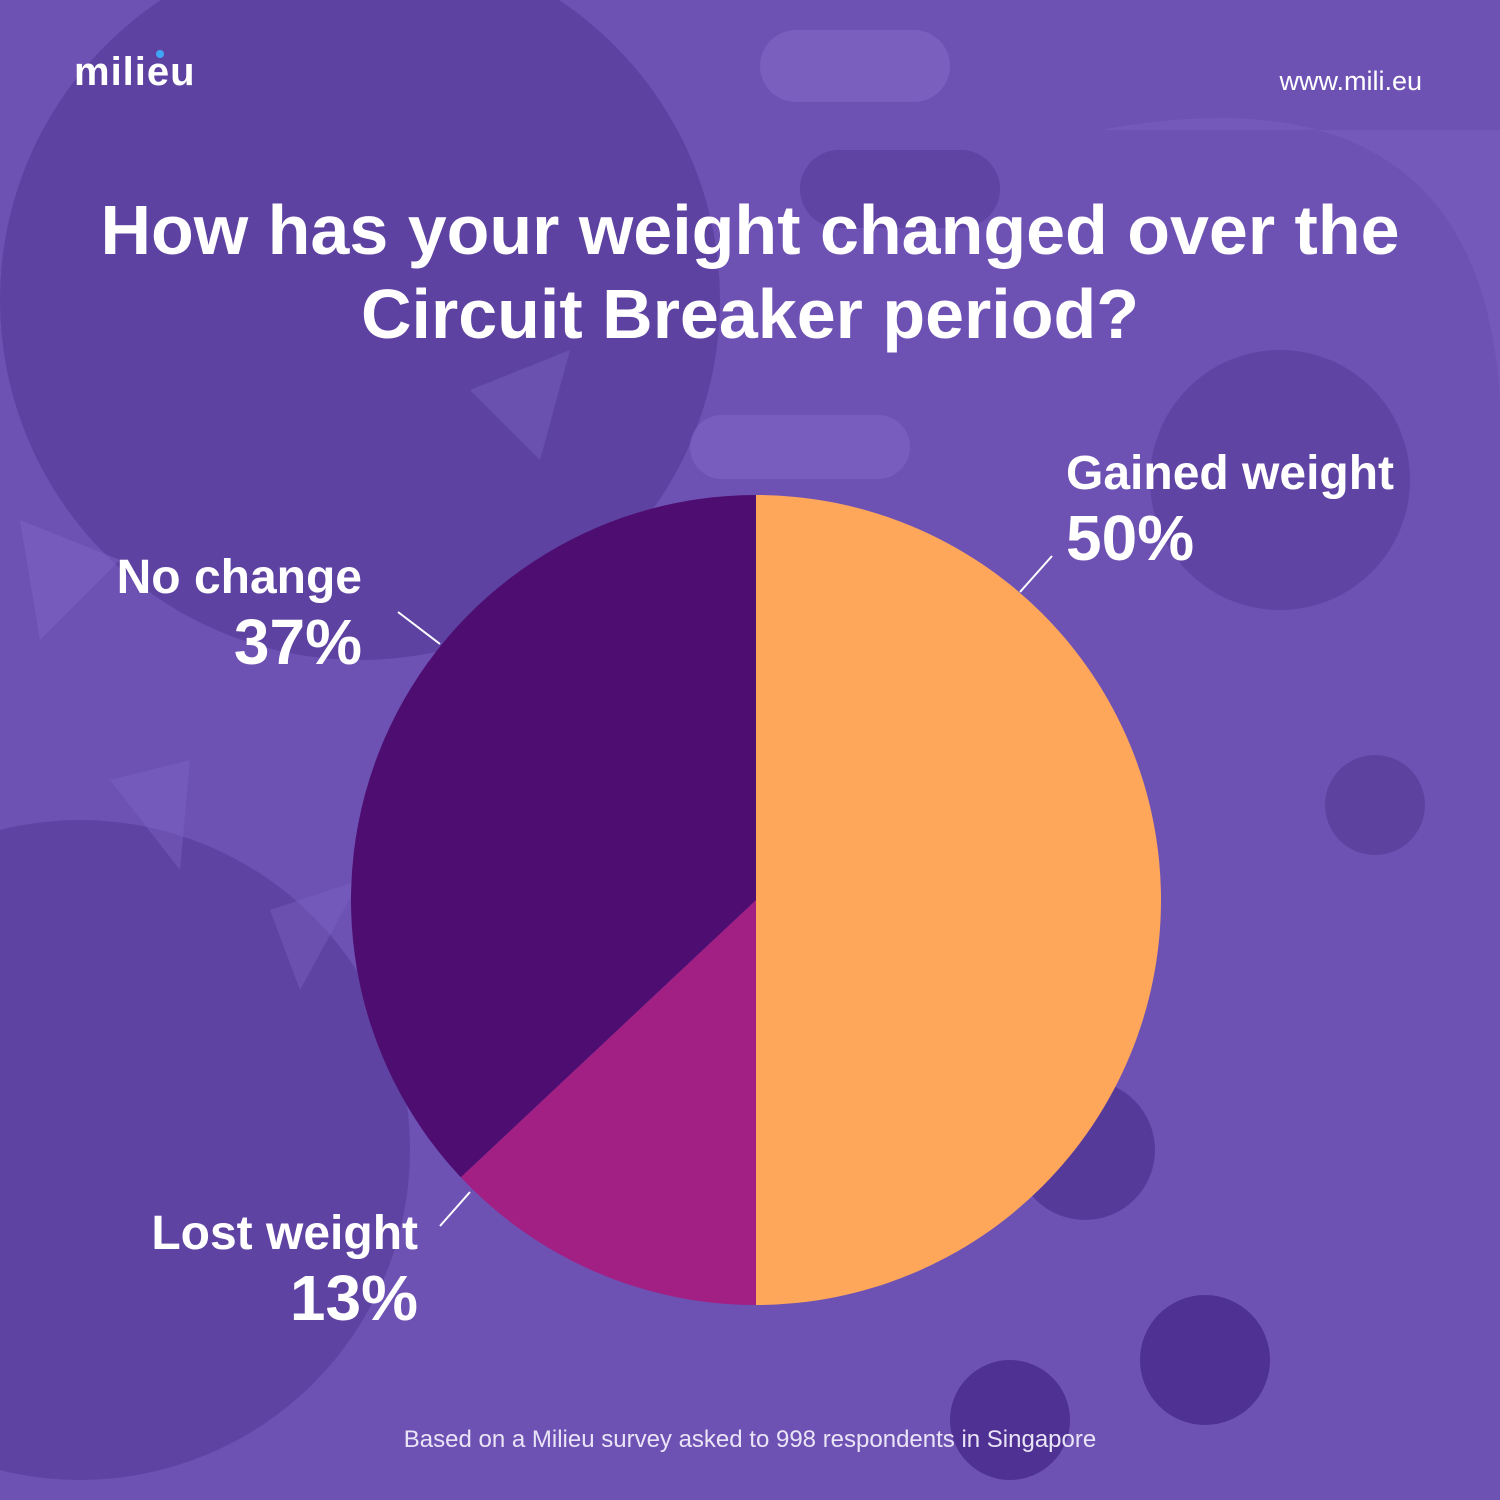  I want to click on slice-value-lost: 13%, so click(353, 1298).